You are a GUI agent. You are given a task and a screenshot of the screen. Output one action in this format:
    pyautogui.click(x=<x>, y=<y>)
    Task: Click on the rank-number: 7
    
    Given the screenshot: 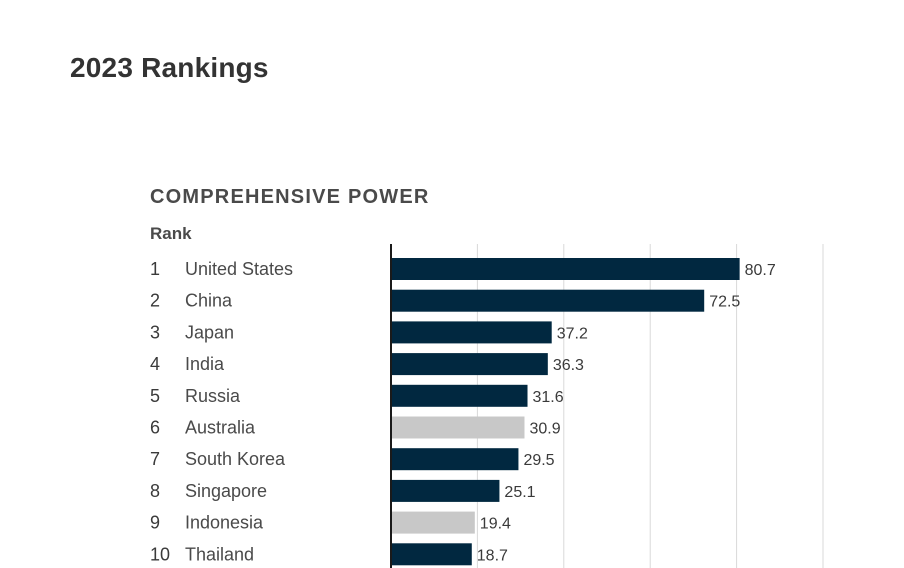 What is the action you would take?
    pyautogui.click(x=155, y=459)
    